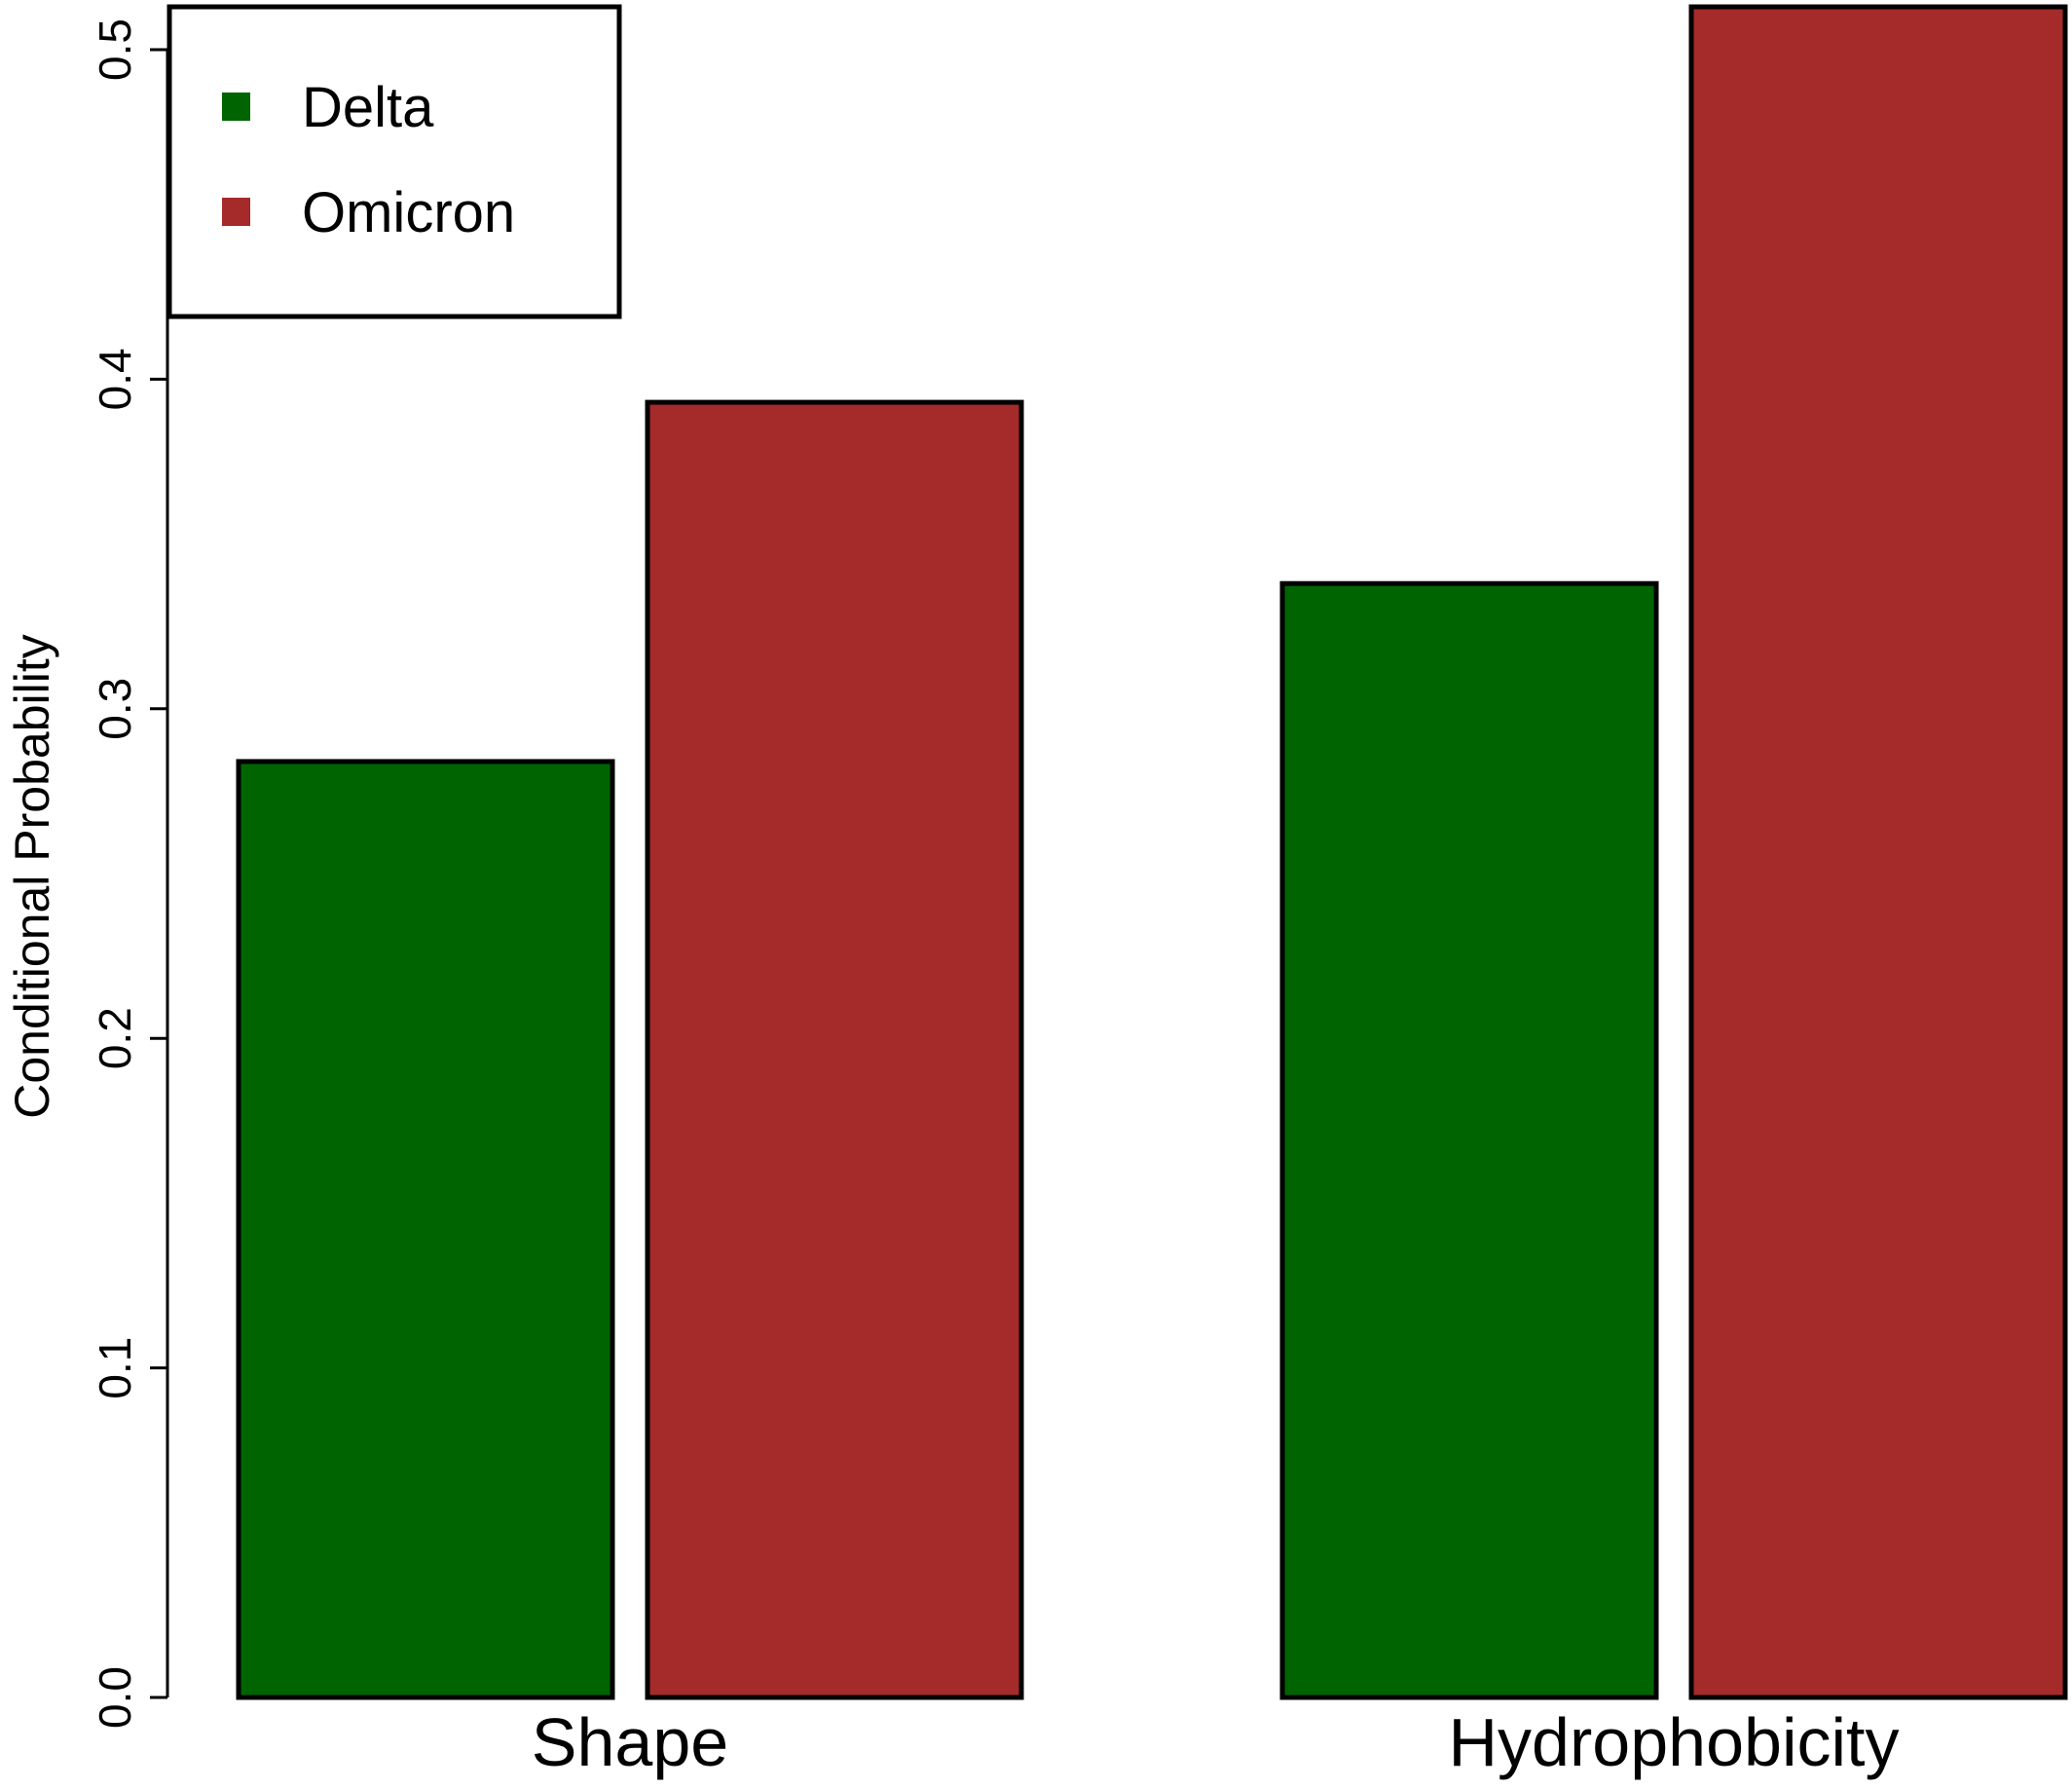 The width and height of the screenshot is (2072, 1789). Describe the element at coordinates (32, 876) in the screenshot. I see `y-axis-label: Conditional Probability` at that location.